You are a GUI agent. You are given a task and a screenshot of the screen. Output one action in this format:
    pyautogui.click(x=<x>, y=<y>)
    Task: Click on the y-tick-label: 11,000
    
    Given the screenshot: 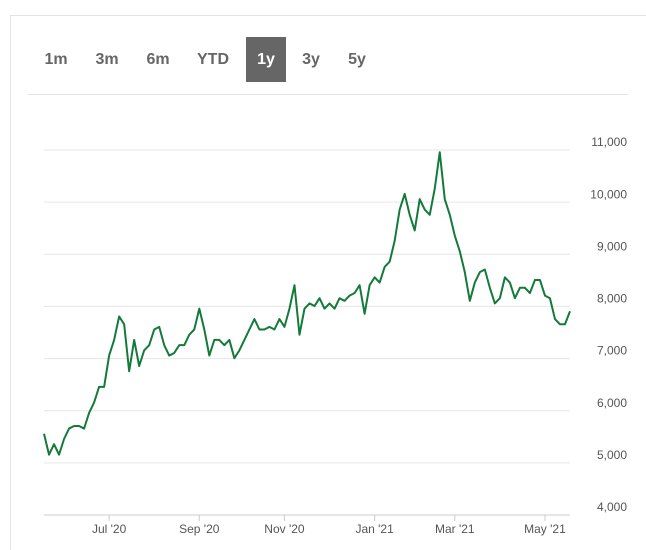 What is the action you would take?
    pyautogui.click(x=609, y=142)
    